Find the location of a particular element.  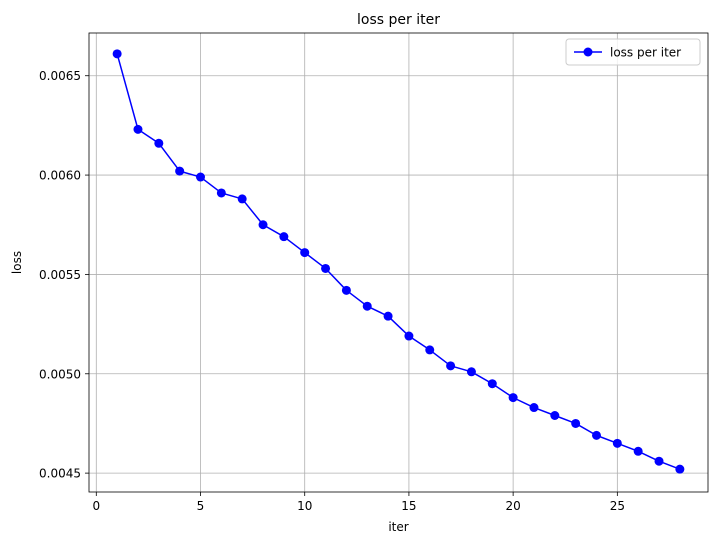

y-axis-label: loss is located at coordinates (17, 262).